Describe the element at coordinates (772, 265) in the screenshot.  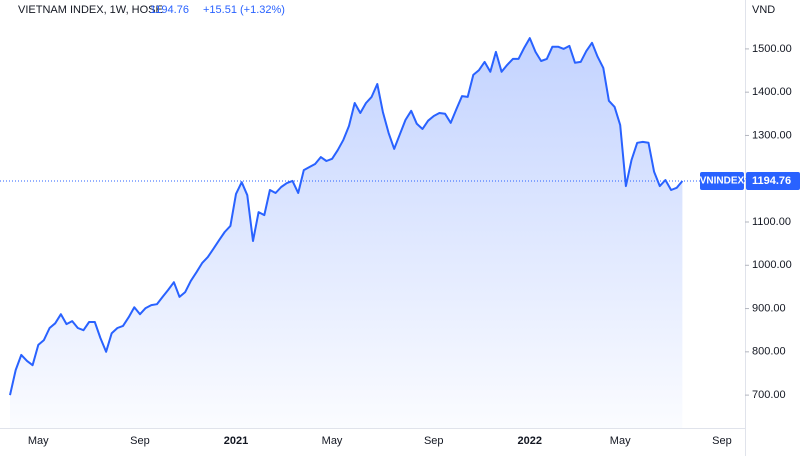
I see `y-tick-label: 1000.00` at that location.